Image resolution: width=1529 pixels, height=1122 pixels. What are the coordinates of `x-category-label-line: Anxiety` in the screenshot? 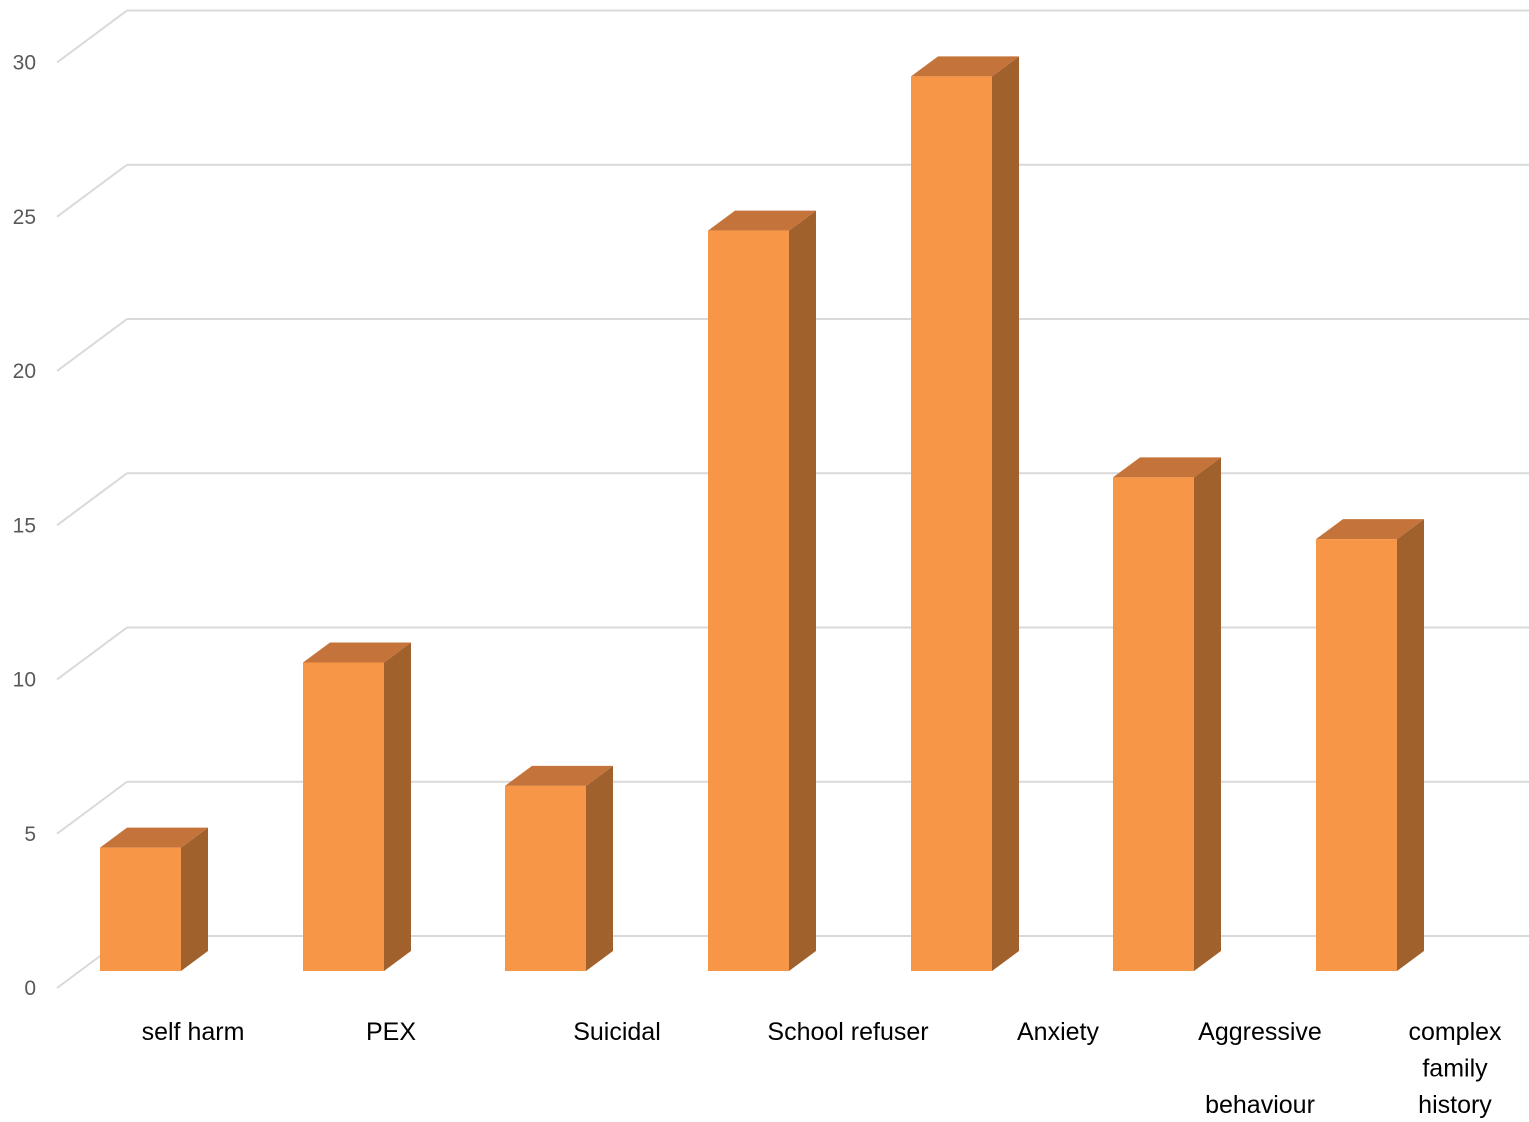 It's located at (1058, 1032).